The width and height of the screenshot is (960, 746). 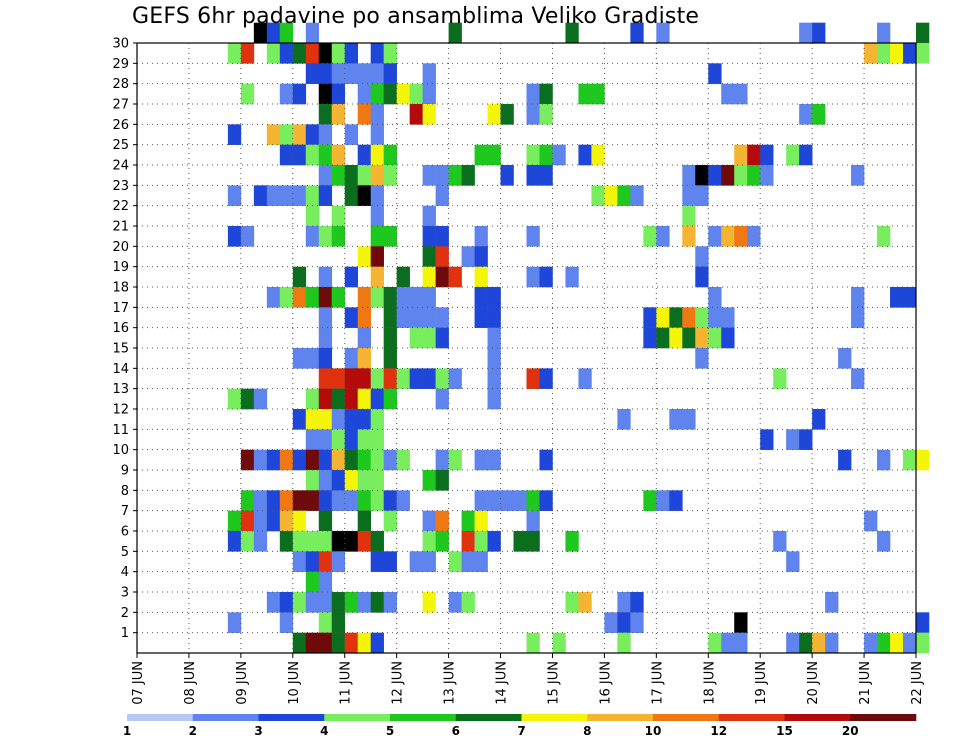 I want to click on x-tick-label: 15 JUN, so click(x=553, y=683).